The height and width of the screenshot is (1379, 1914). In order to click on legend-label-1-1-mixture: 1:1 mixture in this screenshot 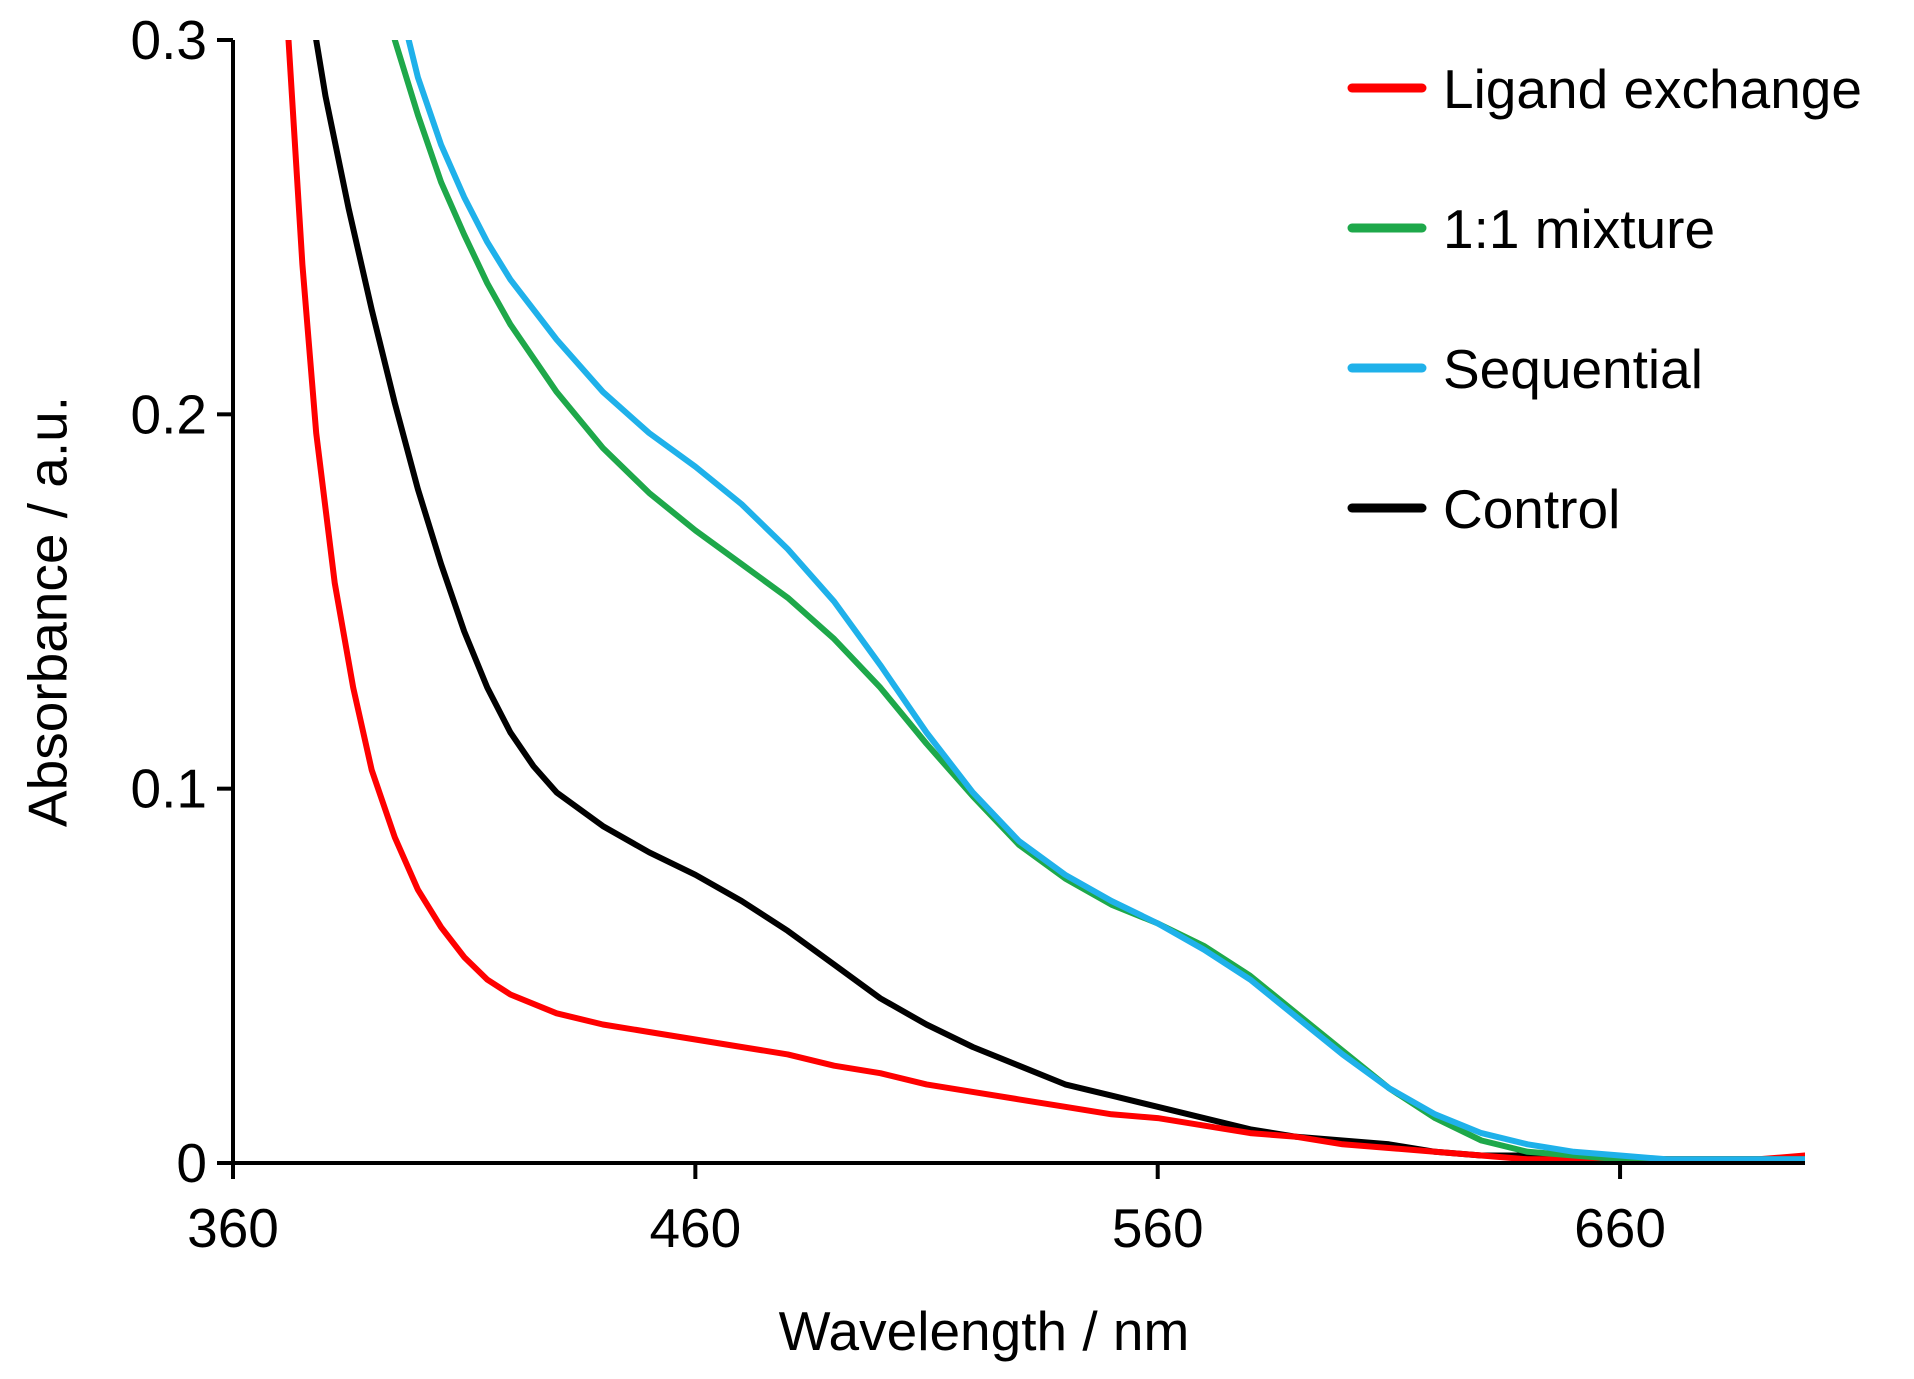, I will do `click(1579, 229)`.